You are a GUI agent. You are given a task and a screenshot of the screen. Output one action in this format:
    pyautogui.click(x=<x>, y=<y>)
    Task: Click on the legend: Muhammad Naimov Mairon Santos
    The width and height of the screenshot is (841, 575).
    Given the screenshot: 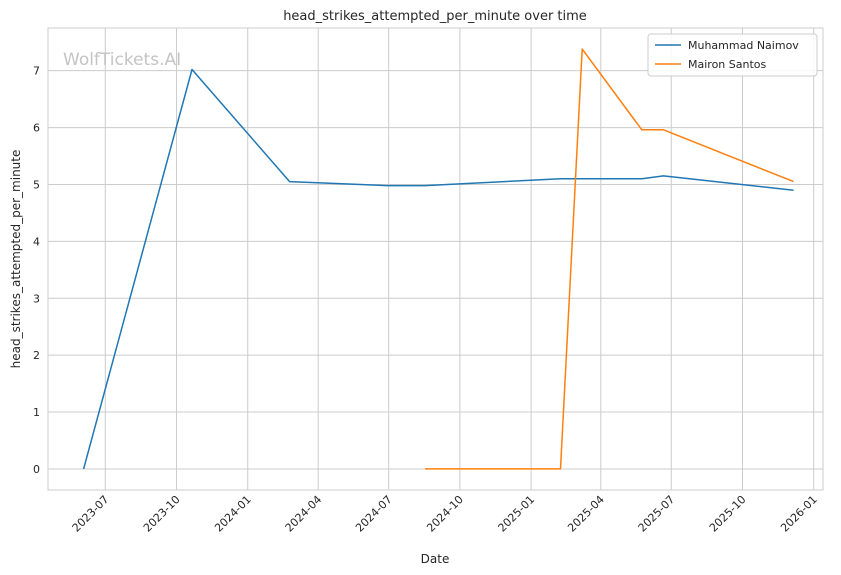 What is the action you would take?
    pyautogui.click(x=732, y=55)
    